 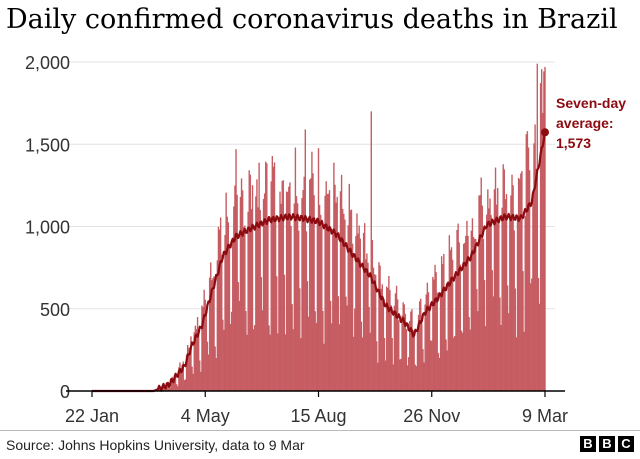 What do you see at coordinates (431, 416) in the screenshot?
I see `x-tick-label: 26 Nov` at bounding box center [431, 416].